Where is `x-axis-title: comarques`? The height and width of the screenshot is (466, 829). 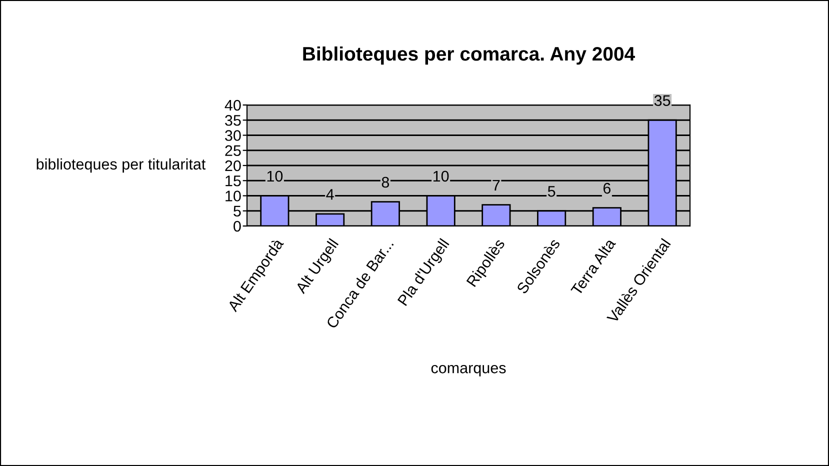 x-axis-title: comarques is located at coordinates (468, 370).